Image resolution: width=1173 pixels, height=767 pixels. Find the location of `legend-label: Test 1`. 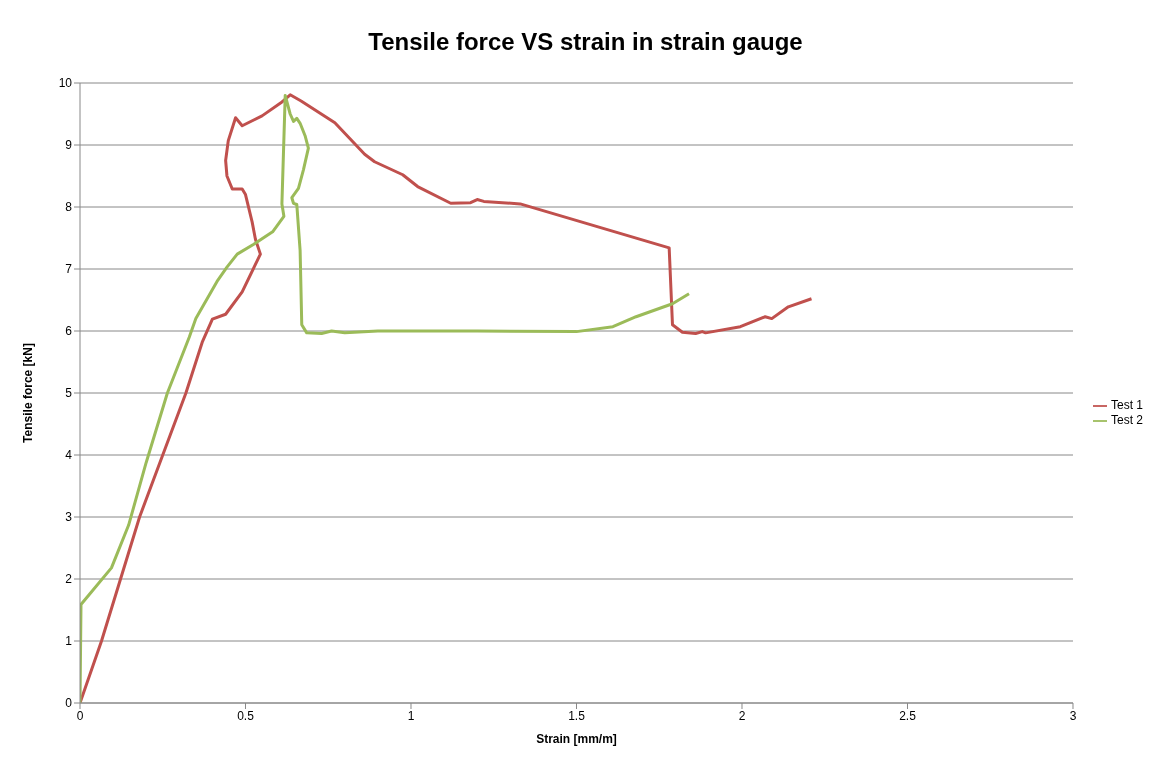

legend-label: Test 1 is located at coordinates (1126, 405).